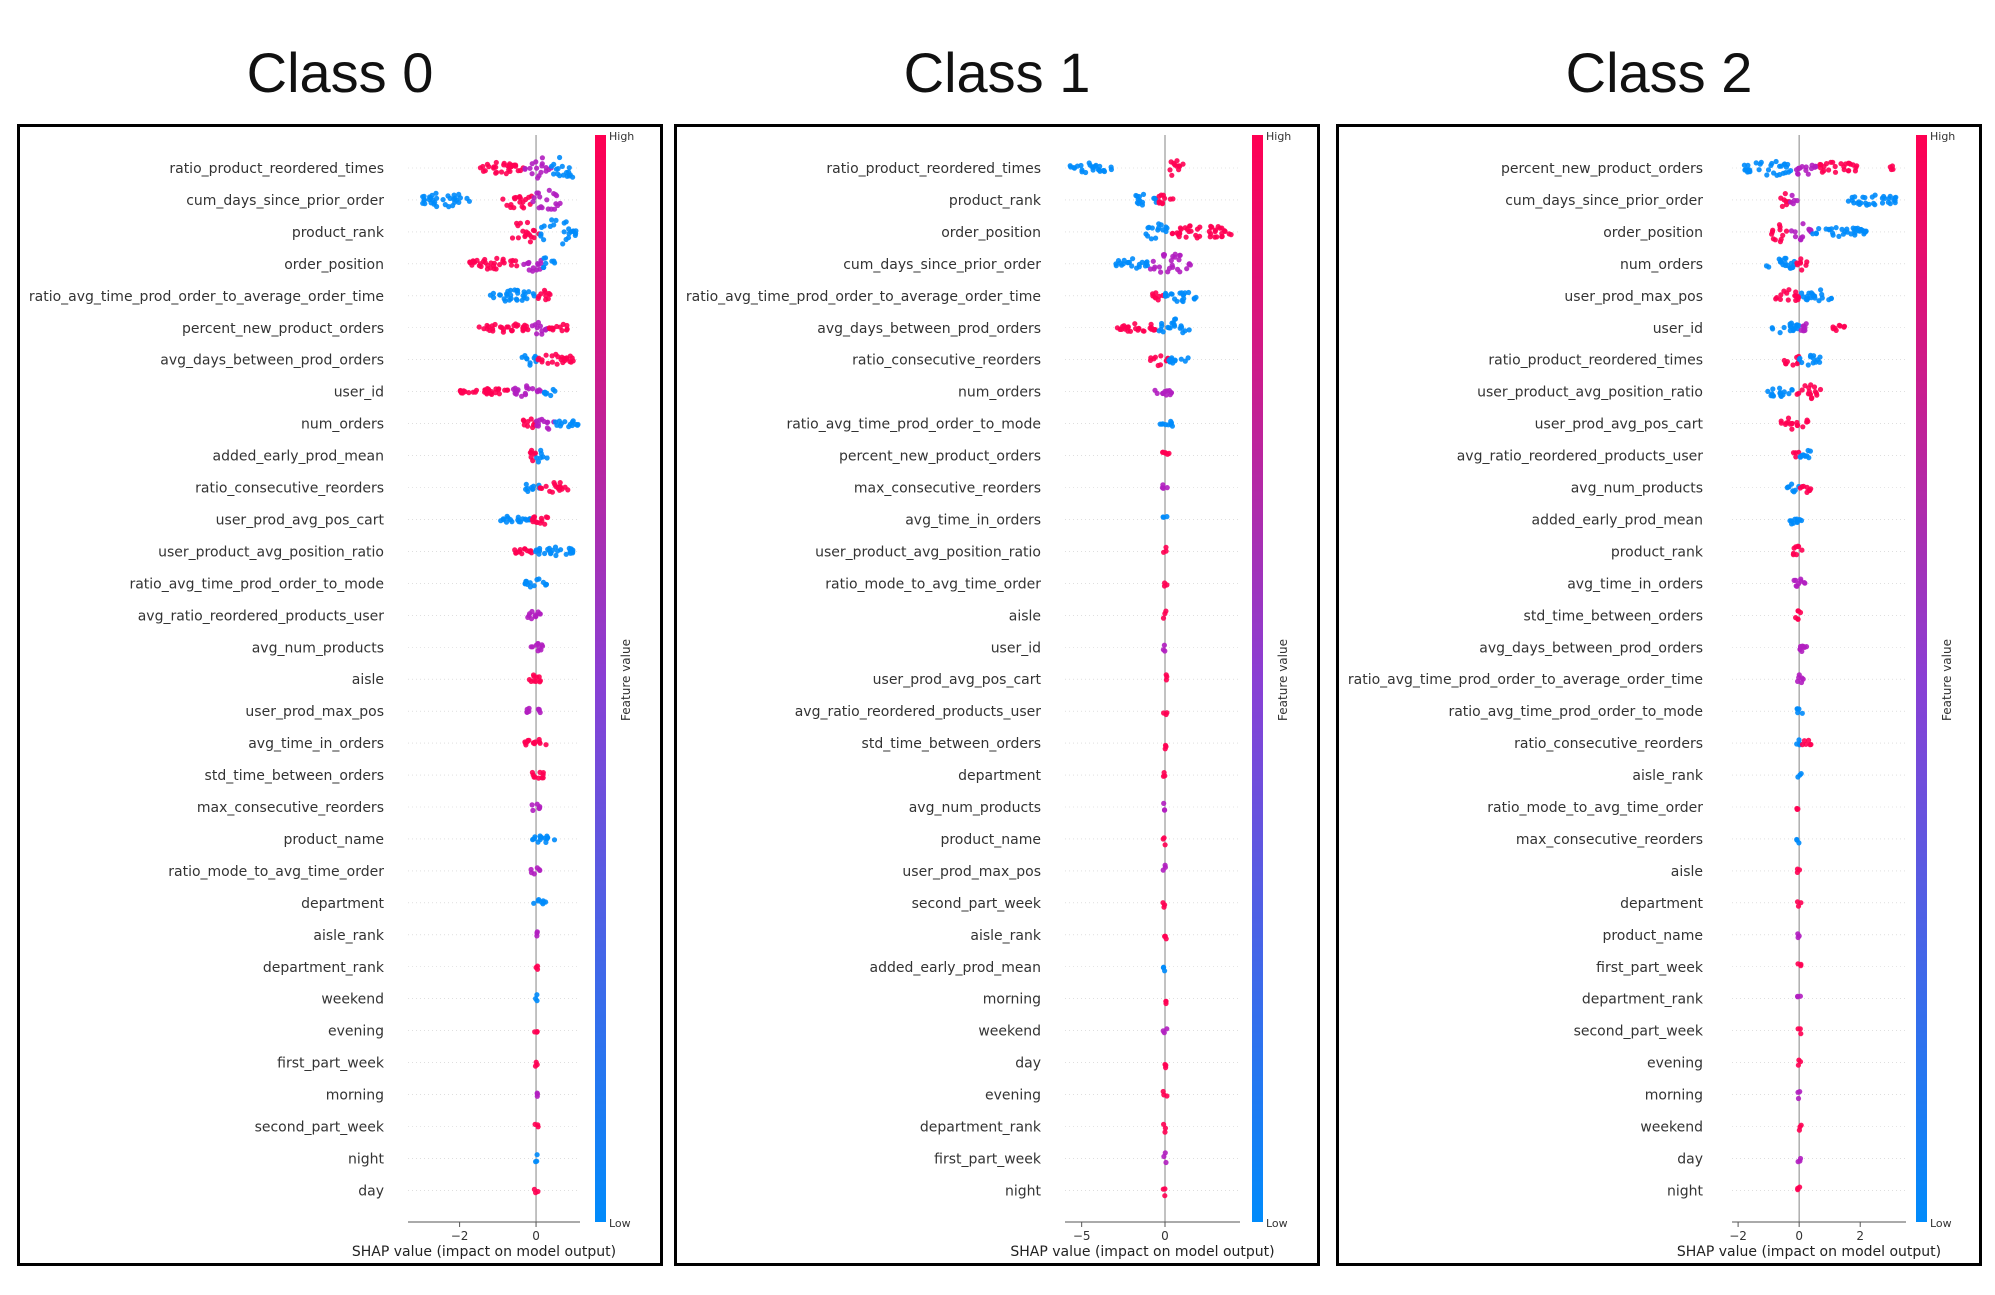 This screenshot has width=1995, height=1295. Describe the element at coordinates (290, 808) in the screenshot. I see `class0-feature-label: max_consecutive_reorders` at that location.